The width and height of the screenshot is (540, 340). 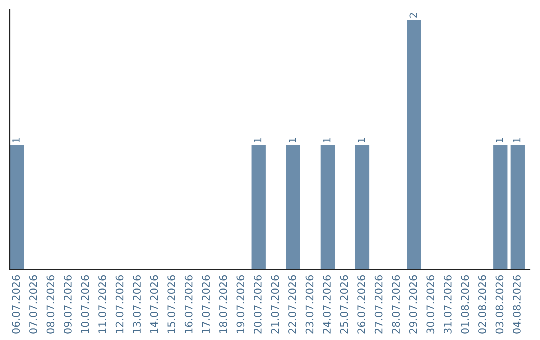 I want to click on x-tick-label: 28.07.2026, so click(x=396, y=305).